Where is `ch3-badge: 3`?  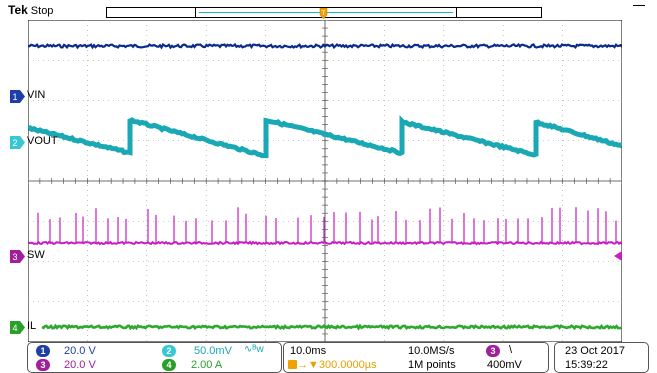 ch3-badge: 3 is located at coordinates (43, 365).